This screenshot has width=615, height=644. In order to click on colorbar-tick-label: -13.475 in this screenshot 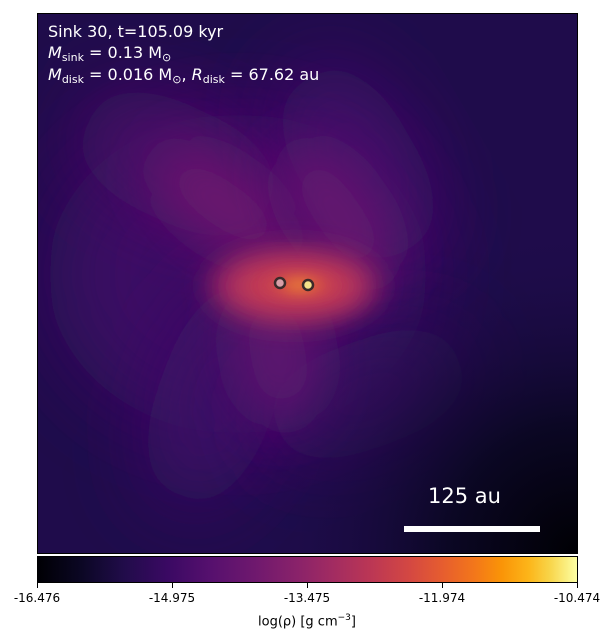, I will do `click(307, 598)`.